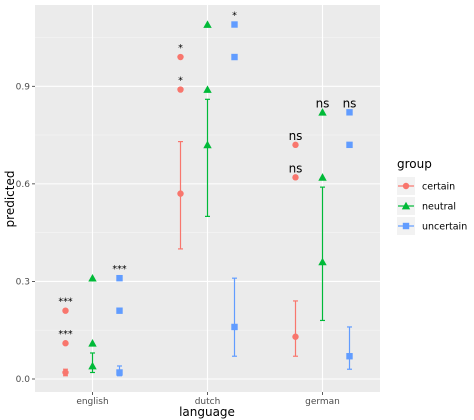 The image size is (474, 420). I want to click on y-tick-label: 0.3, so click(23, 282).